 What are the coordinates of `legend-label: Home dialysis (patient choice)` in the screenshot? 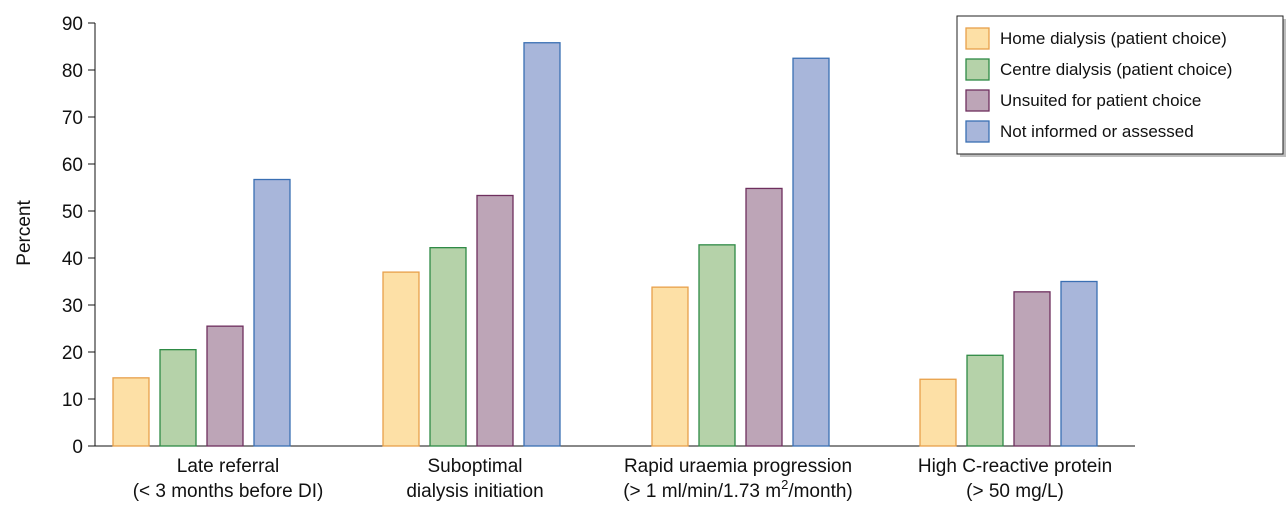 It's located at (1113, 38).